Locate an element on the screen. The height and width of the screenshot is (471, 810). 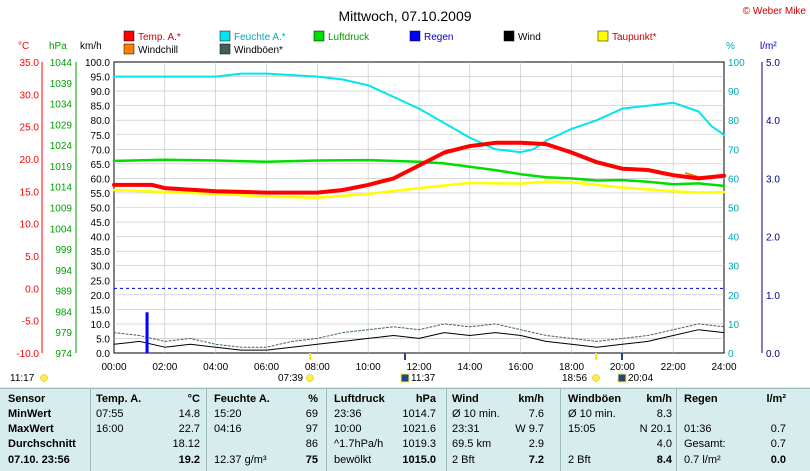
table-cell: 15:05 is located at coordinates (582, 429).